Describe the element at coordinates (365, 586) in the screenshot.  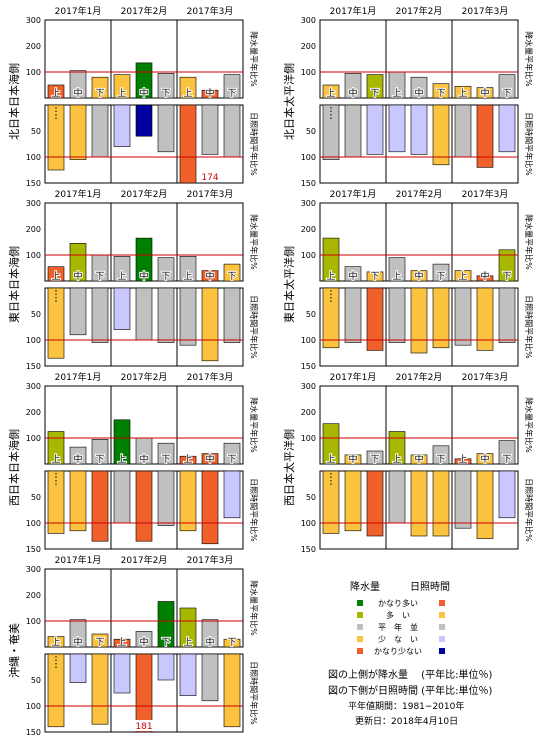
I see `legend-precip-header: 降水量` at that location.